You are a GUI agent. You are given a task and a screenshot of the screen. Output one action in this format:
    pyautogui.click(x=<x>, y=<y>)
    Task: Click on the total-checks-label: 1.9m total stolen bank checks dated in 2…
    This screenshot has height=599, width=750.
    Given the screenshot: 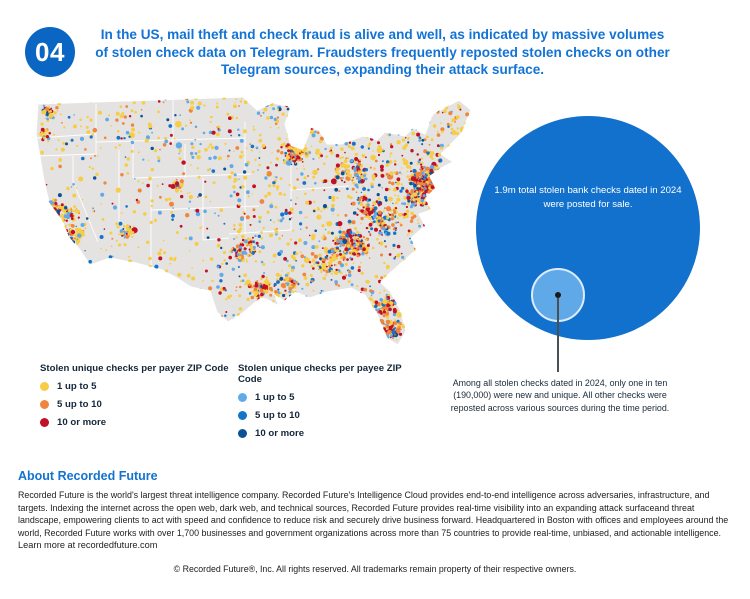 What is the action you would take?
    pyautogui.click(x=588, y=198)
    